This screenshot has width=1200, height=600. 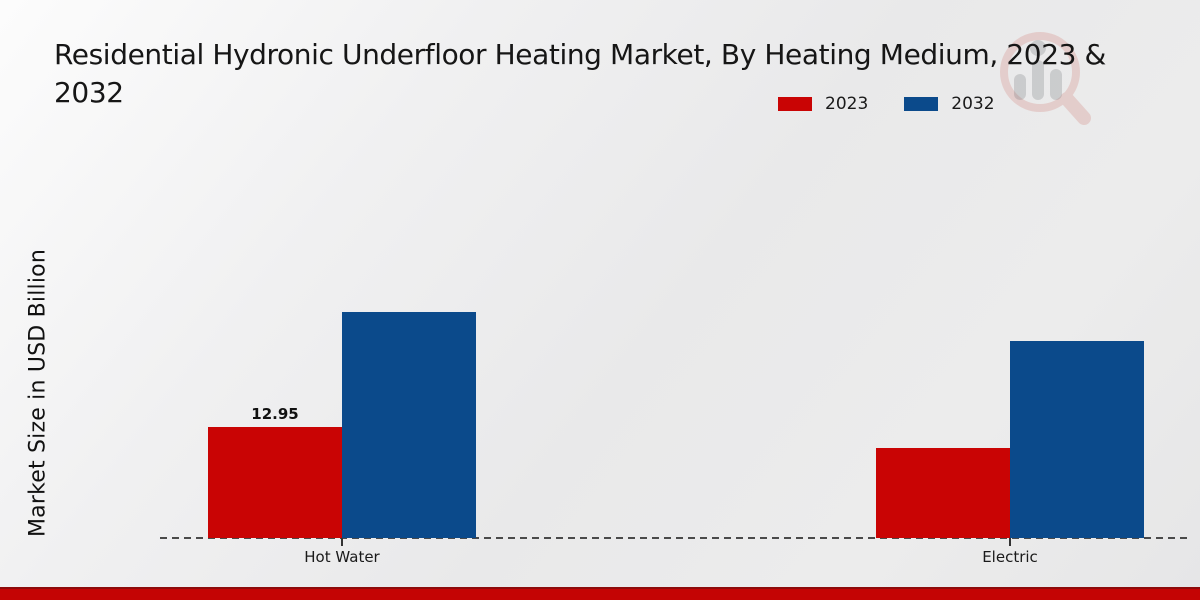 I want to click on footer-accent-bar, so click(x=600, y=593).